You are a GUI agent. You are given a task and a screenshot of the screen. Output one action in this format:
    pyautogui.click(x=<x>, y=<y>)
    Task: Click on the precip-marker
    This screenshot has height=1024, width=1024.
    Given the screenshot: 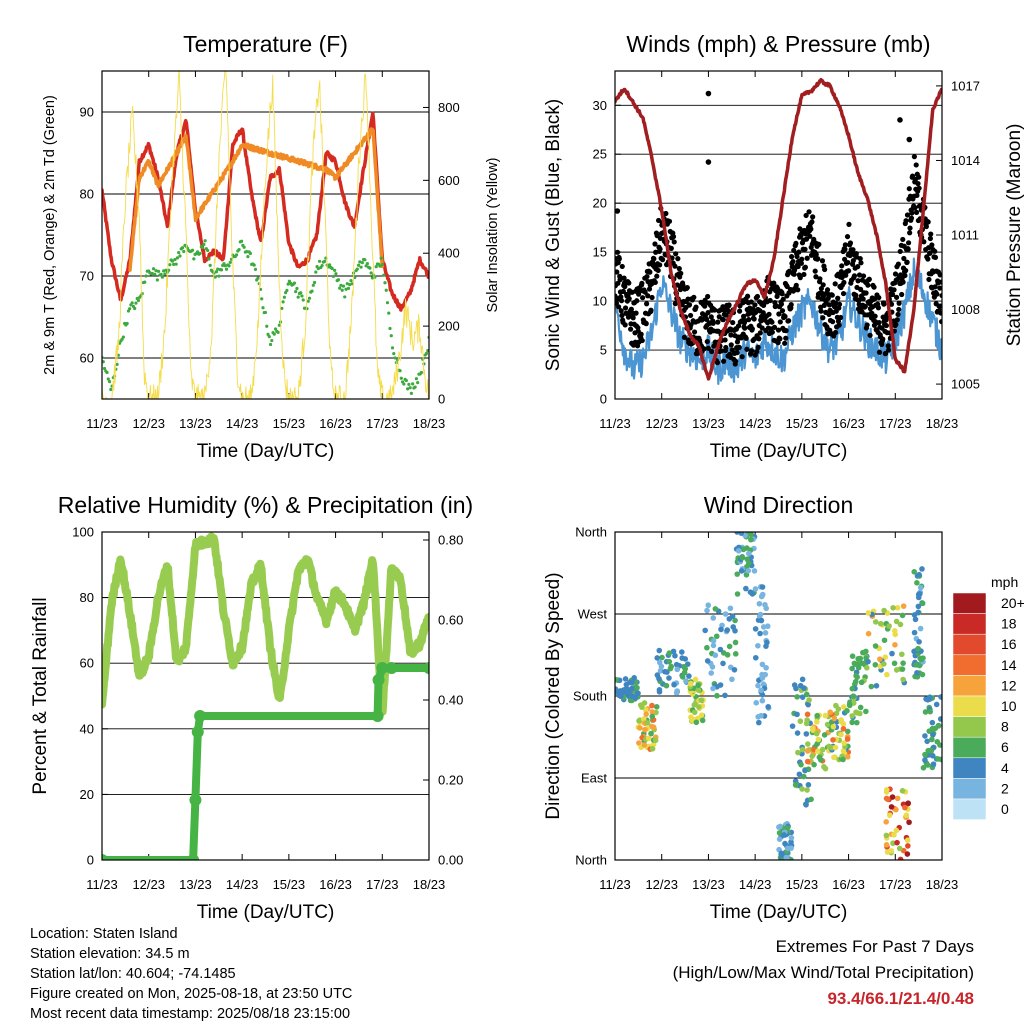 What is the action you would take?
    pyautogui.click(x=382, y=668)
    